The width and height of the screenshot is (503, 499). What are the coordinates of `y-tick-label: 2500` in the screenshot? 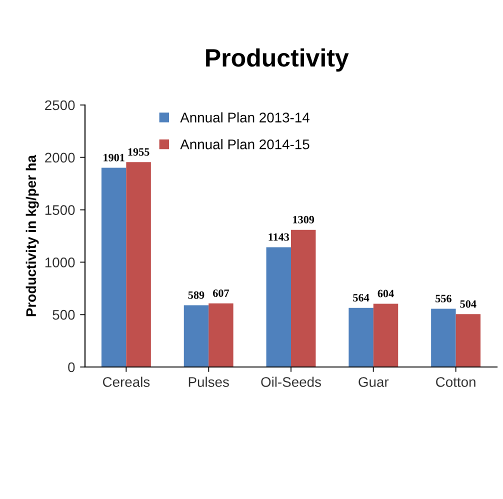 It's located at (60, 105).